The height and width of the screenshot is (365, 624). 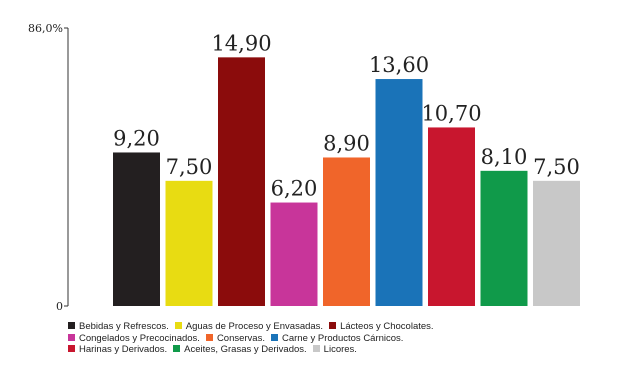 What do you see at coordinates (59, 306) in the screenshot?
I see `y-tick-label-zero: 0` at bounding box center [59, 306].